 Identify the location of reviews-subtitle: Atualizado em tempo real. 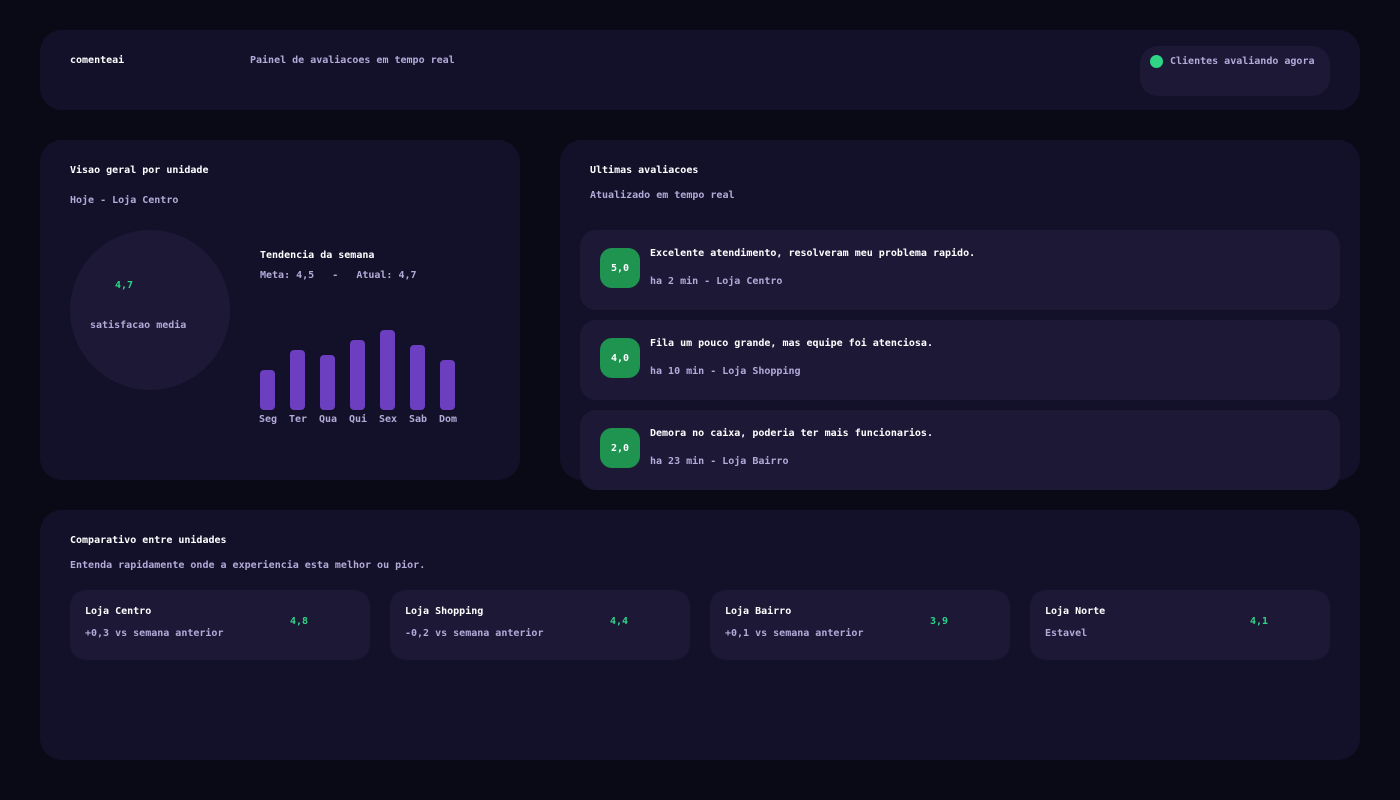
(662, 195).